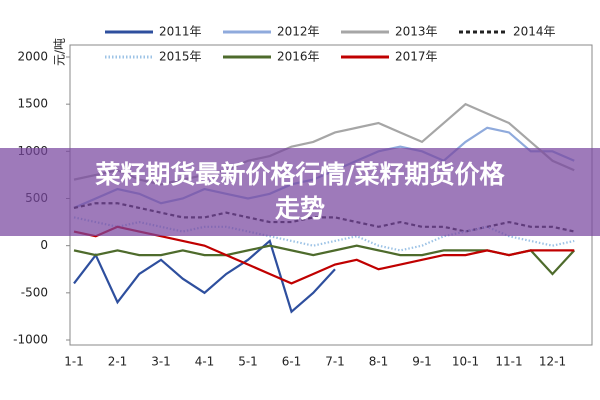  What do you see at coordinates (44, 245) in the screenshot?
I see `y-tick-label: 0` at bounding box center [44, 245].